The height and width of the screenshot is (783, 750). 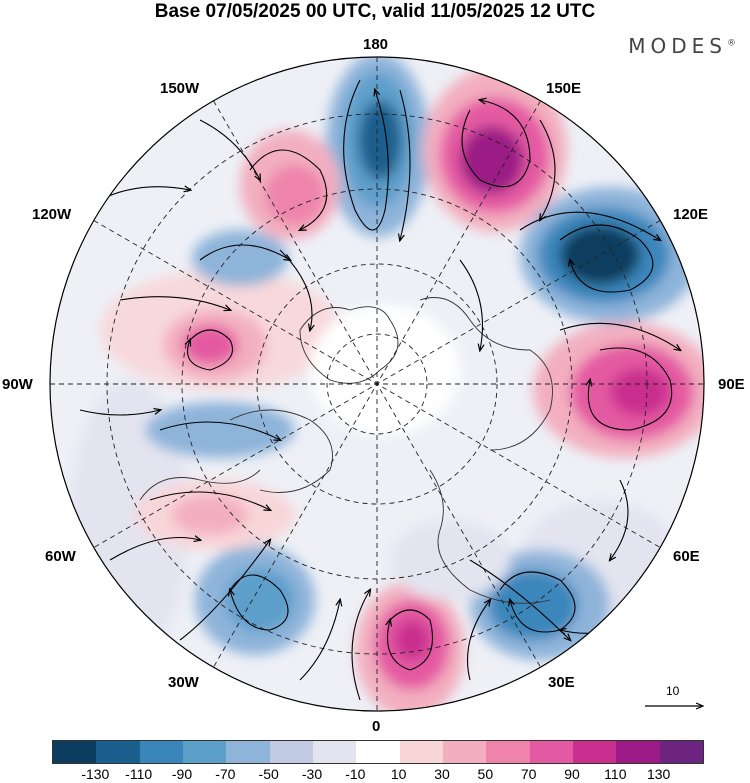 I want to click on colorbar-tick-label: 90, so click(x=572, y=774).